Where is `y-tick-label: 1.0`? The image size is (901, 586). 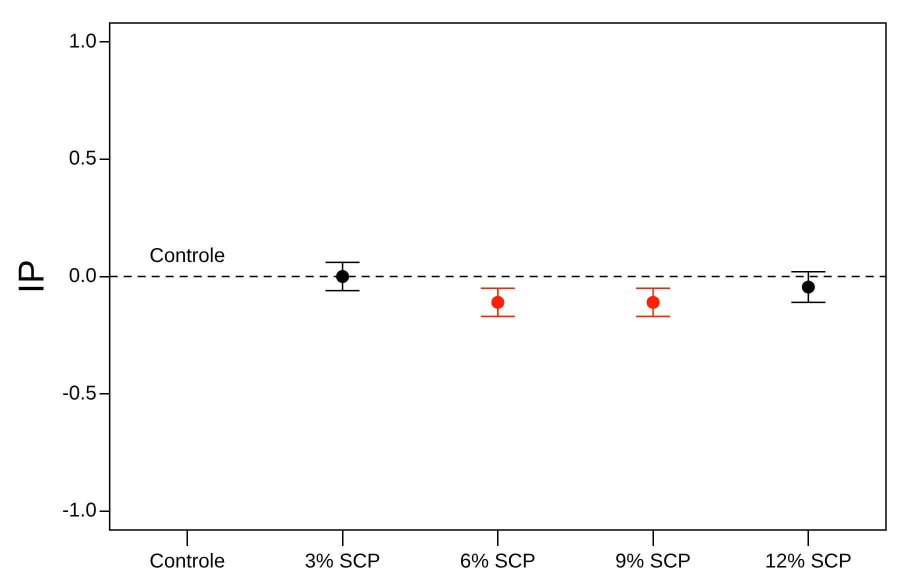
y-tick-label: 1.0 is located at coordinates (82, 41).